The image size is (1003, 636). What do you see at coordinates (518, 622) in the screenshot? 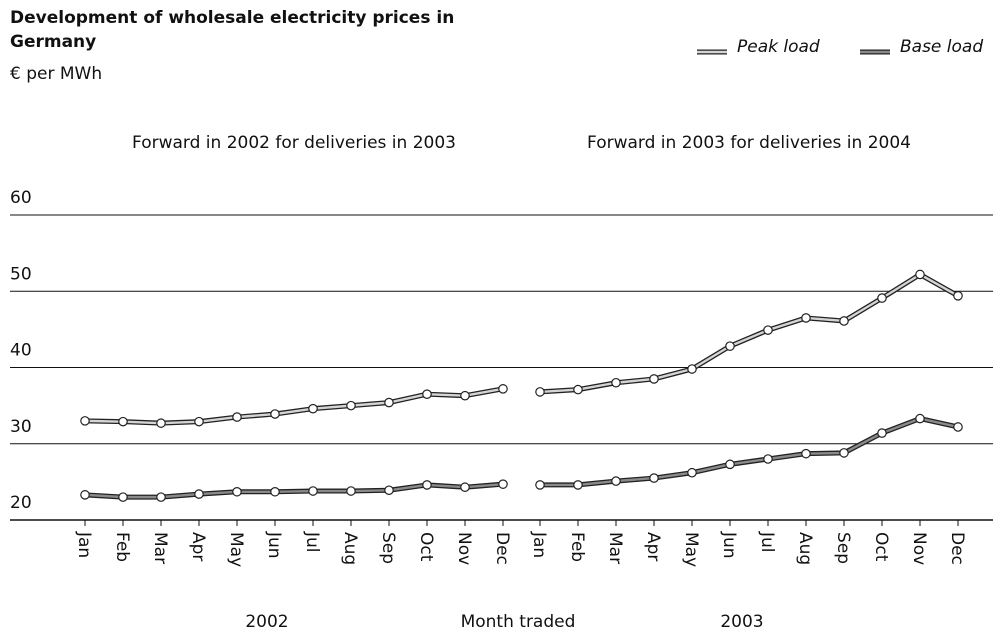
I see `x-axis-label: Month traded` at bounding box center [518, 622].